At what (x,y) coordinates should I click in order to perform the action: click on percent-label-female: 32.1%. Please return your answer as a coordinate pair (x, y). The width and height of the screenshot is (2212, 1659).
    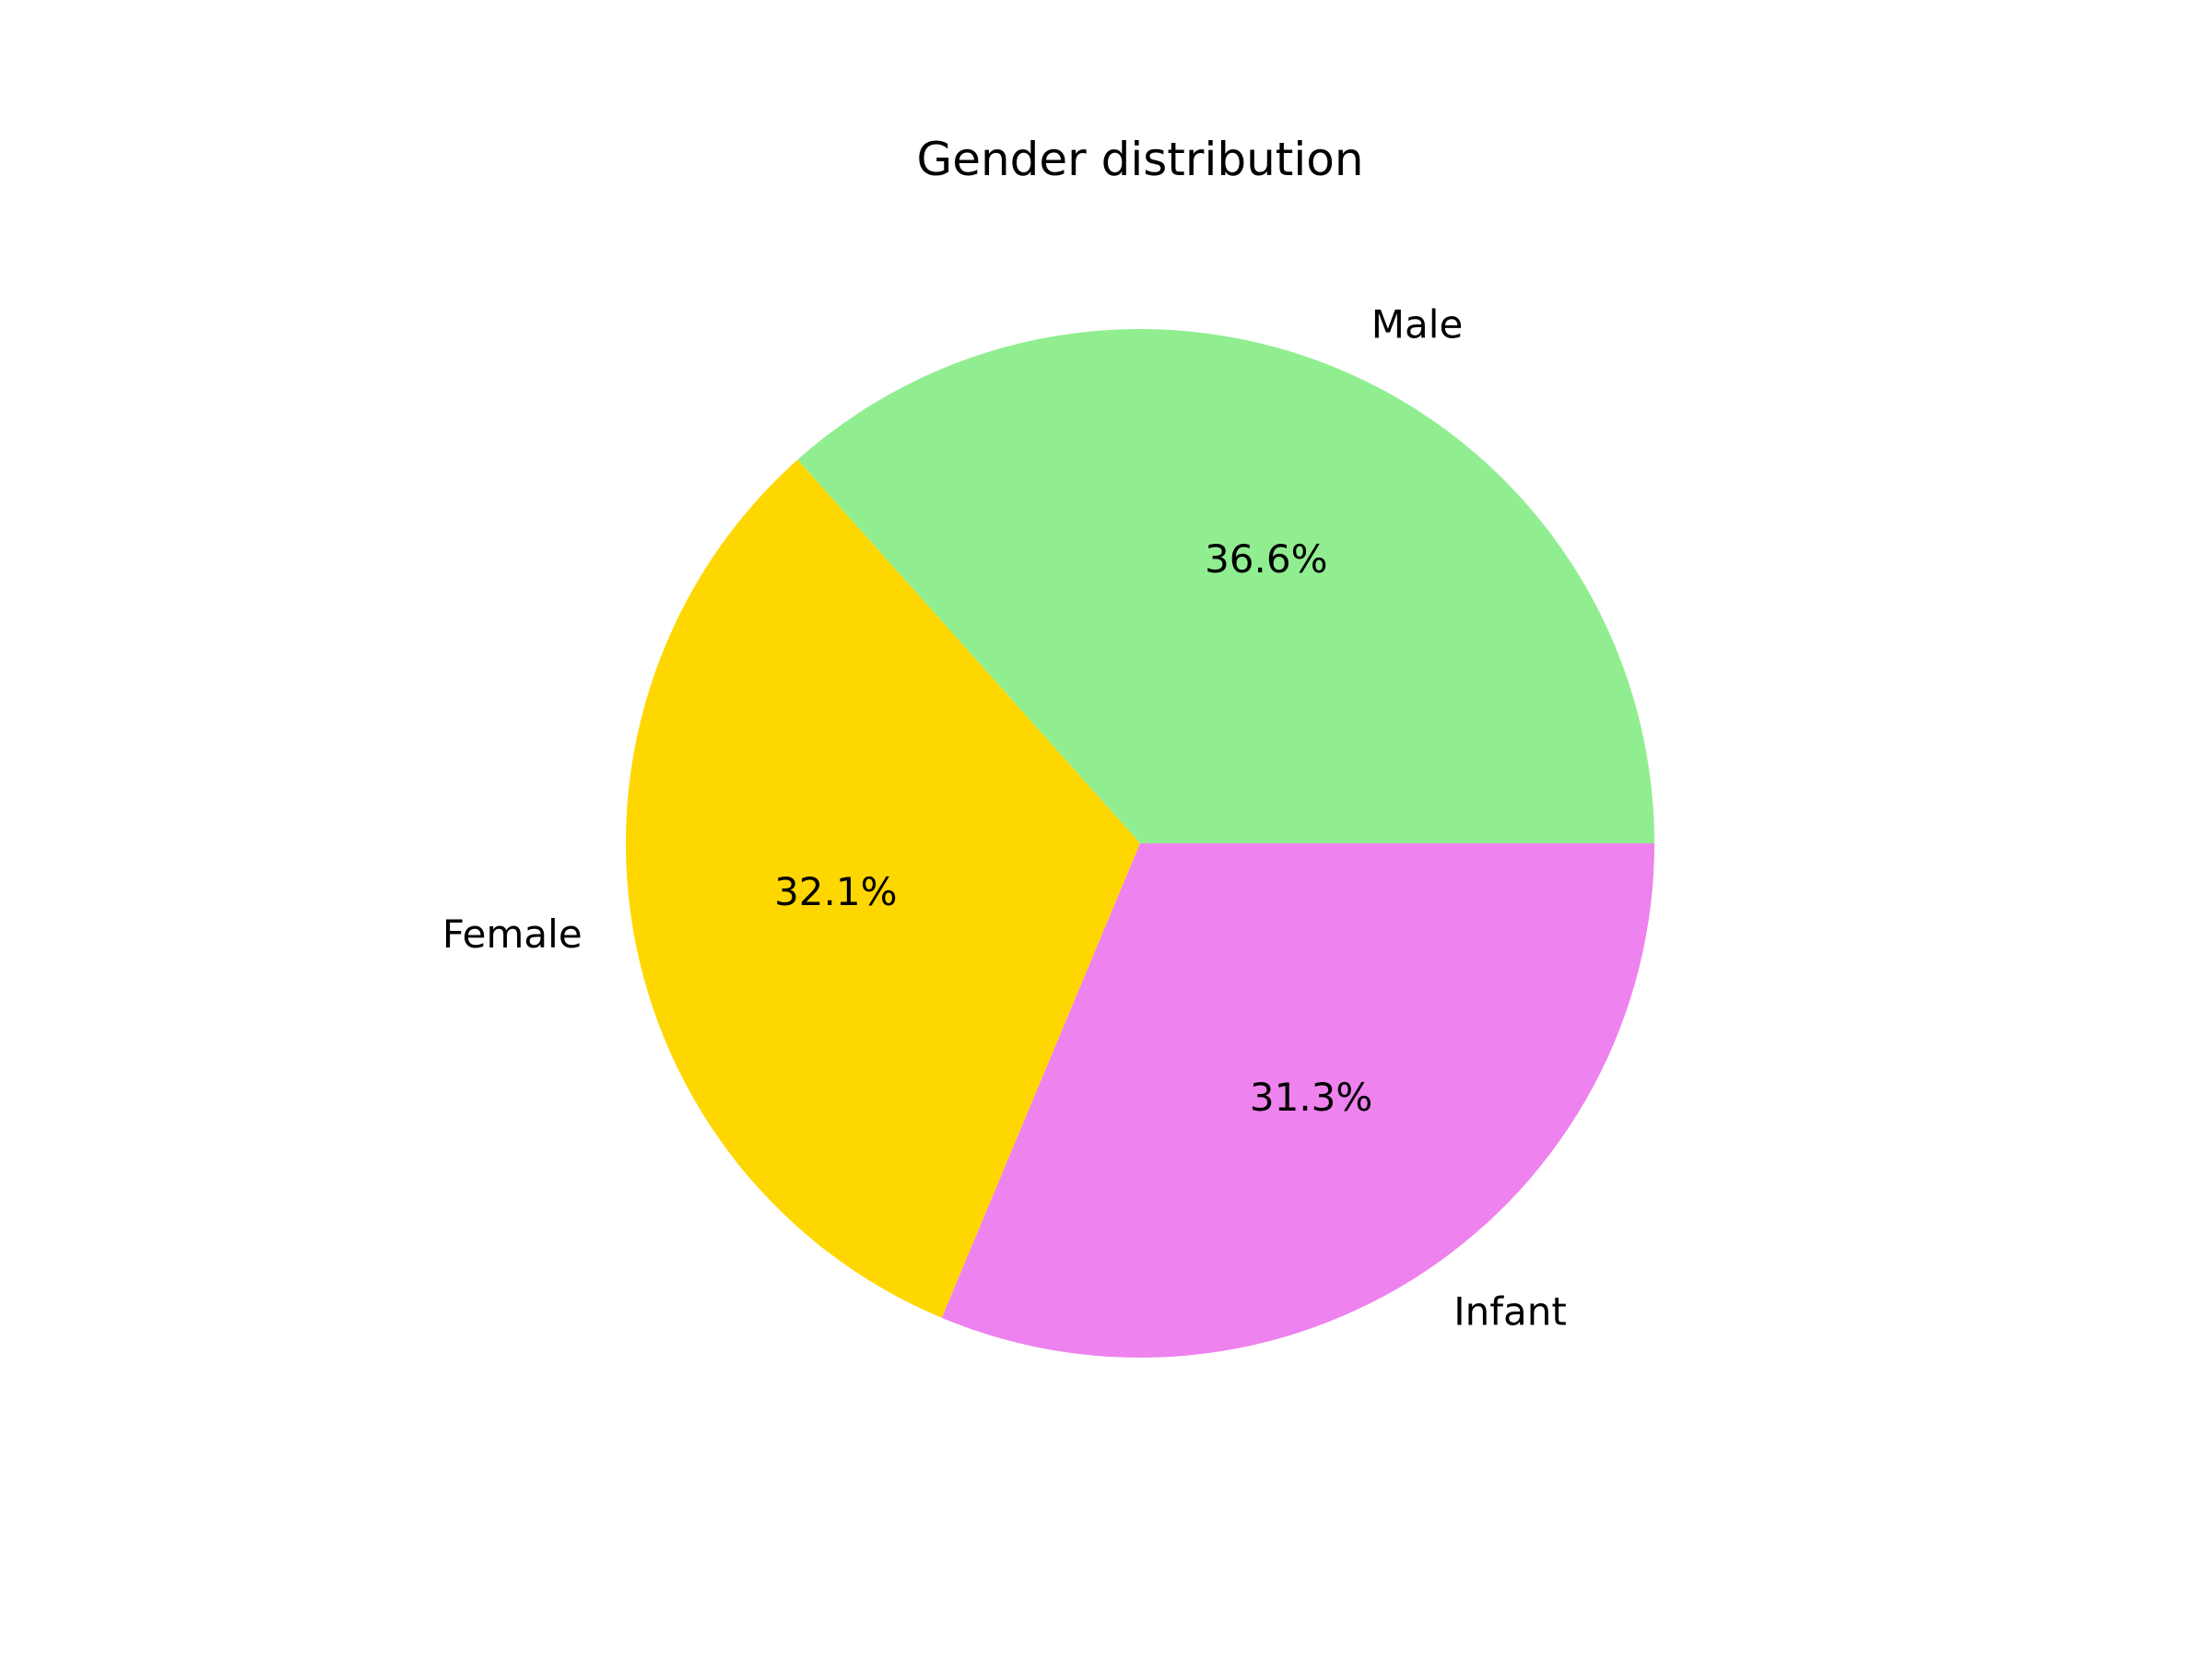
    Looking at the image, I should click on (835, 891).